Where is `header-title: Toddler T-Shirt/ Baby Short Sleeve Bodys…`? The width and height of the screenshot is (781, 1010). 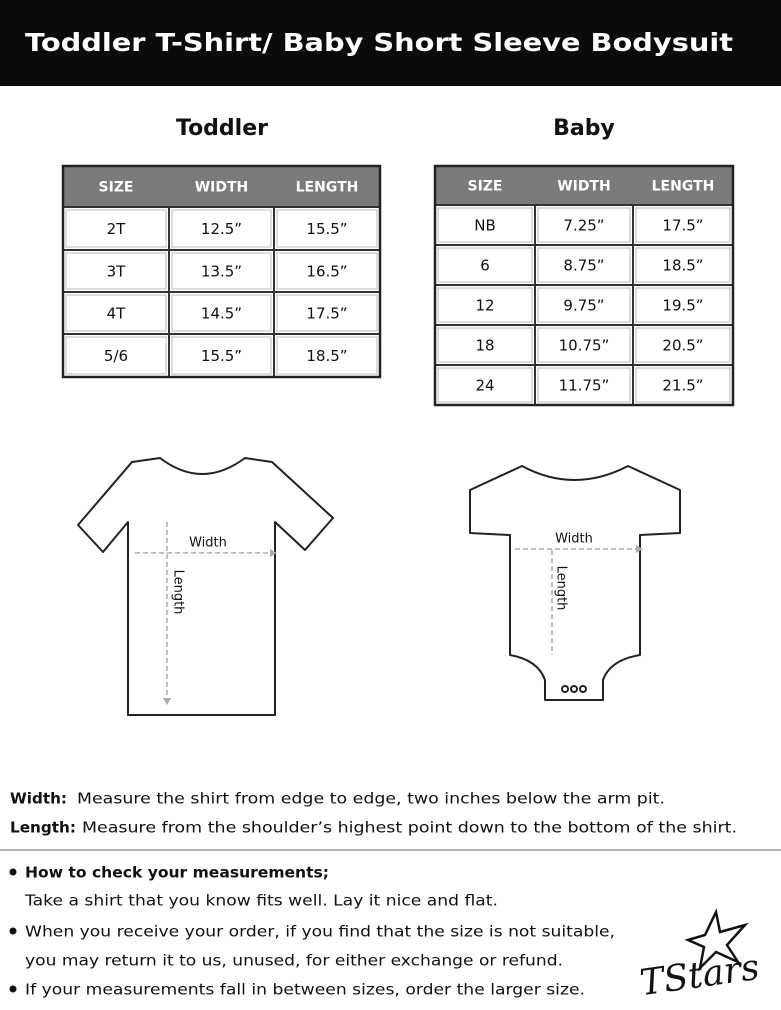
header-title: Toddler T-Shirt/ Baby Short Sleeve Bodys… is located at coordinates (379, 42).